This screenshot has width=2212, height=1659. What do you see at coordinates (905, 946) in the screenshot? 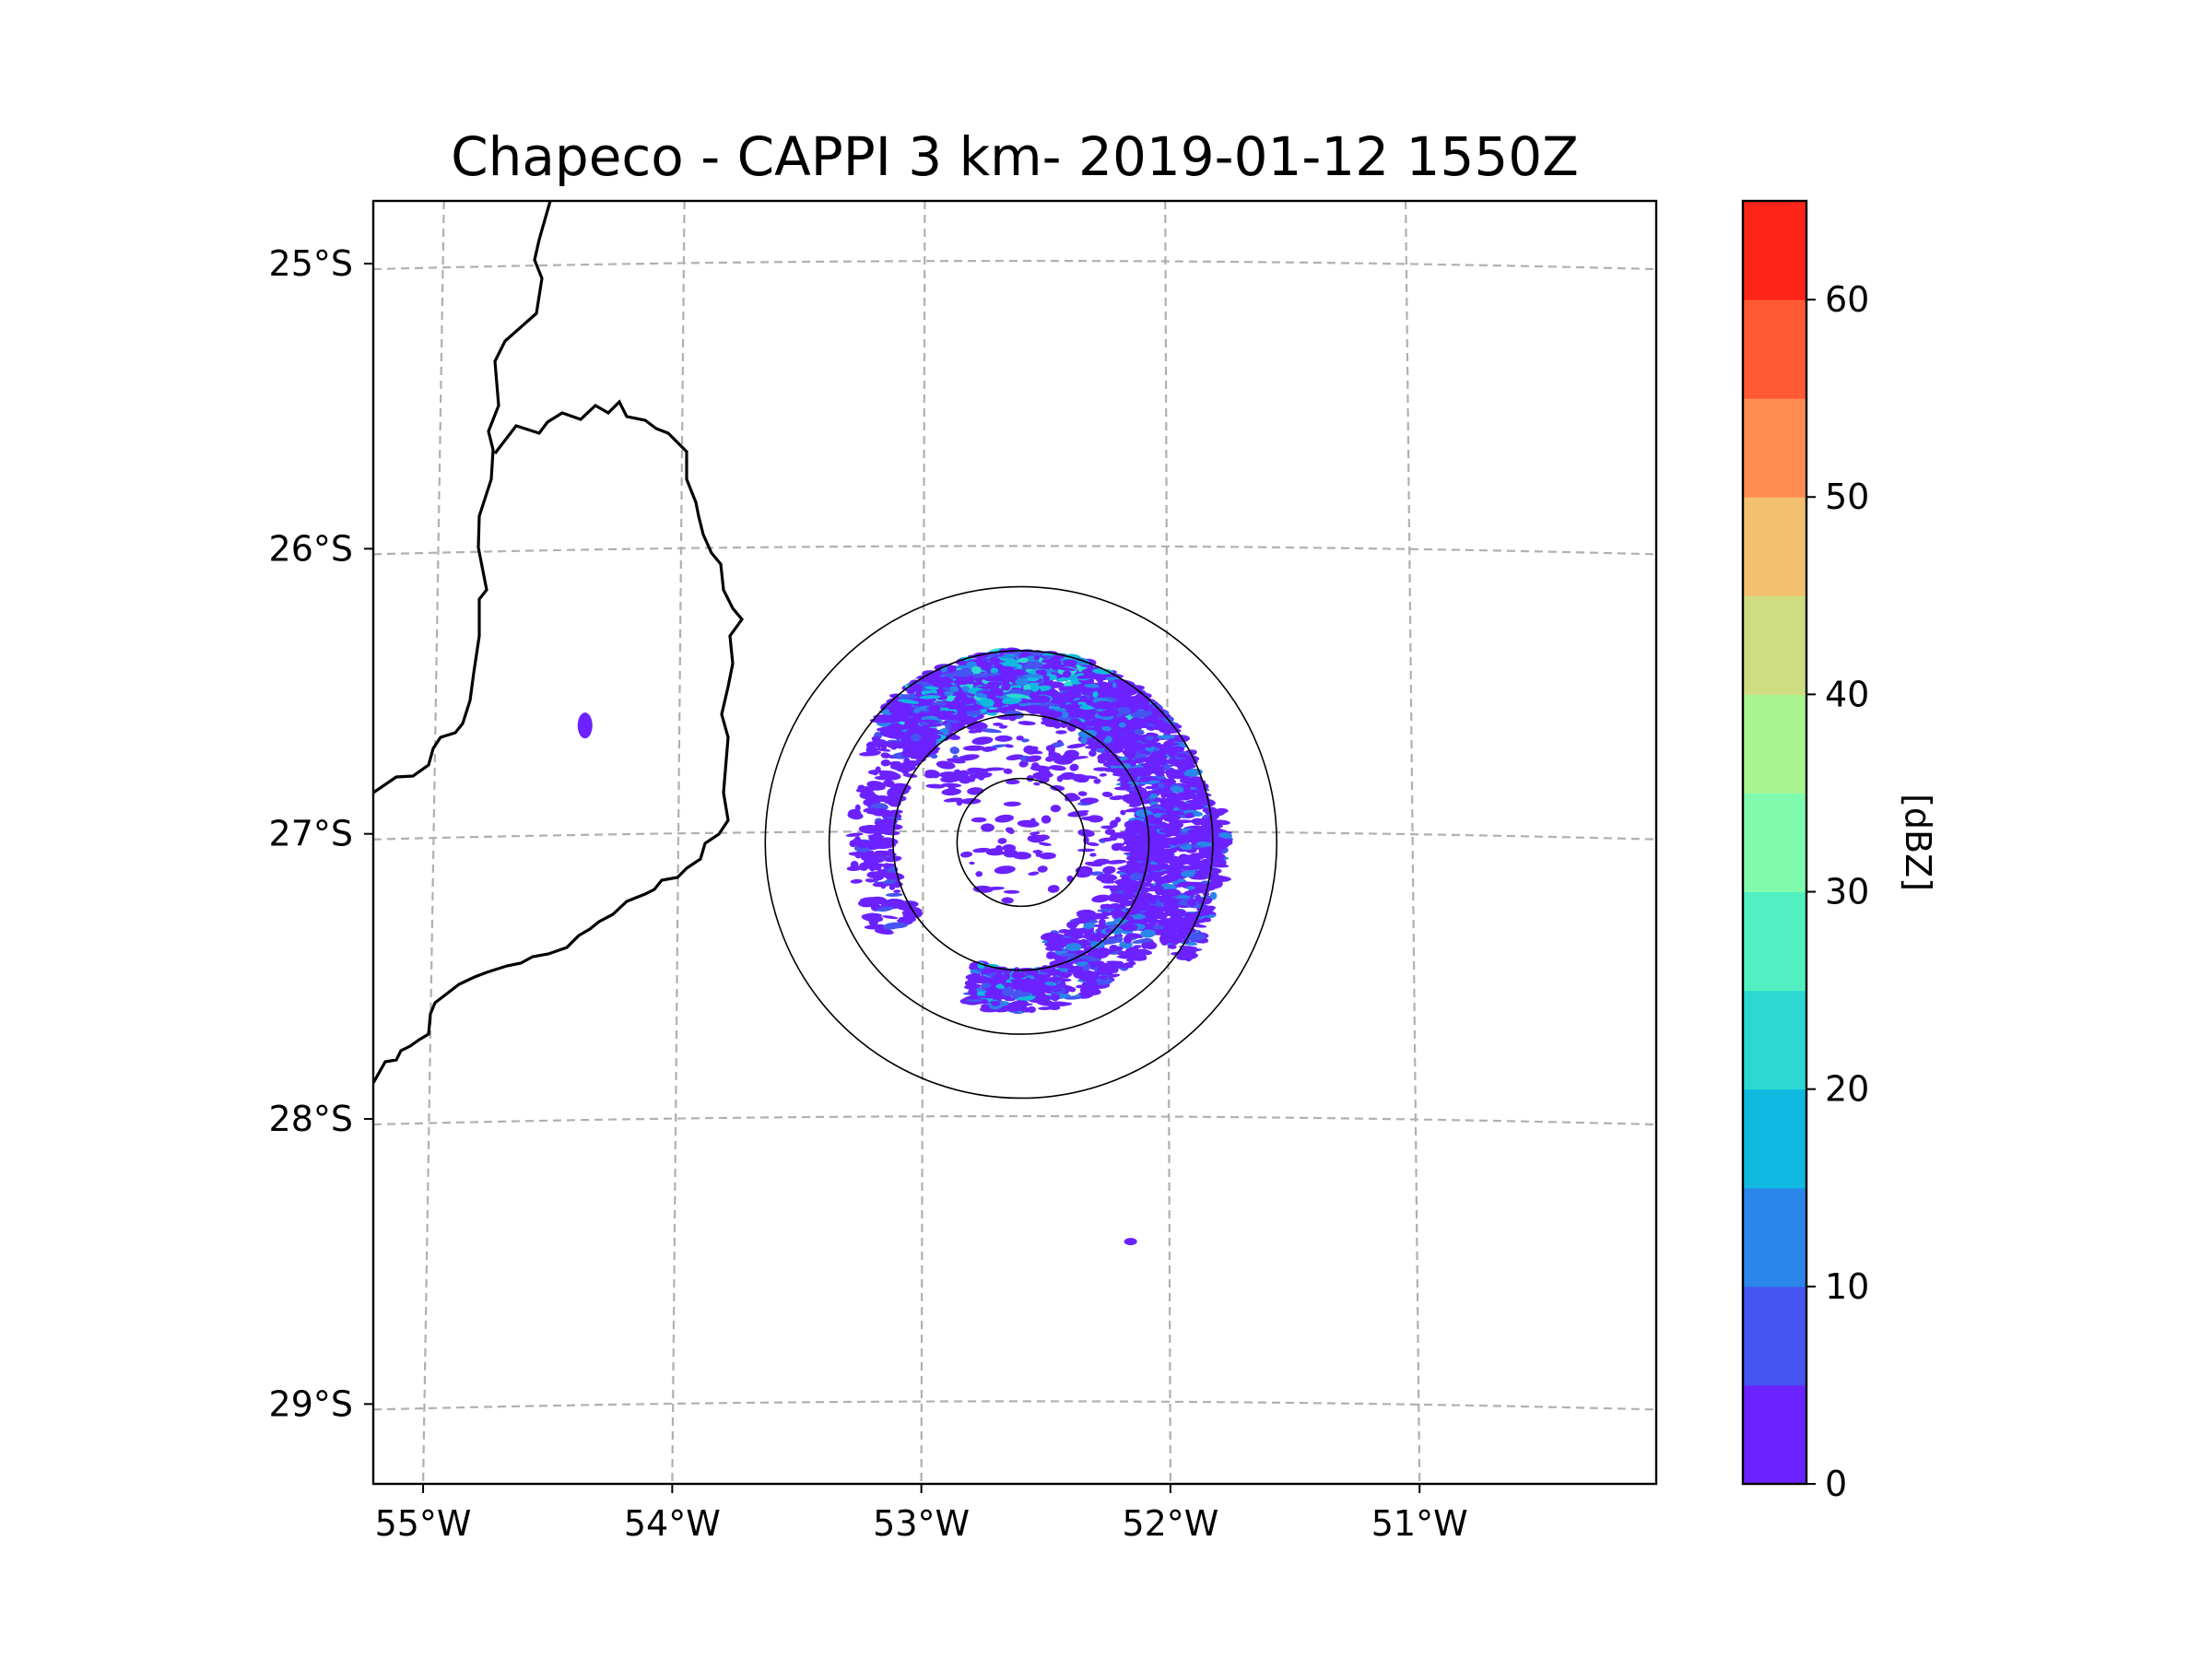
I see `reflectivity-echoes` at bounding box center [905, 946].